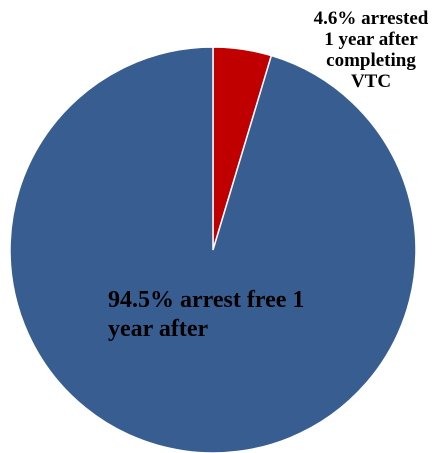  Describe the element at coordinates (206, 314) in the screenshot. I see `slice-label-arrest-free: 94.5% arrest free 1 year after` at that location.